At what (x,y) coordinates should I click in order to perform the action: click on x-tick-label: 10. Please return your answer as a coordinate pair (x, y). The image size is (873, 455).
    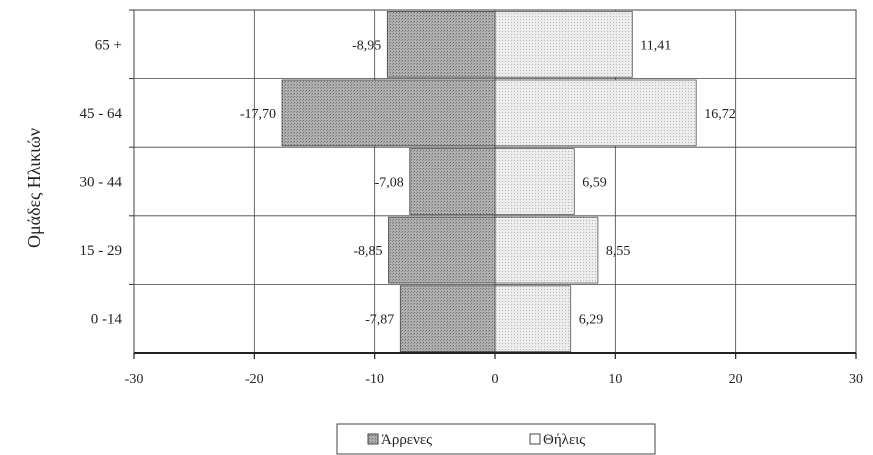
    Looking at the image, I should click on (615, 379).